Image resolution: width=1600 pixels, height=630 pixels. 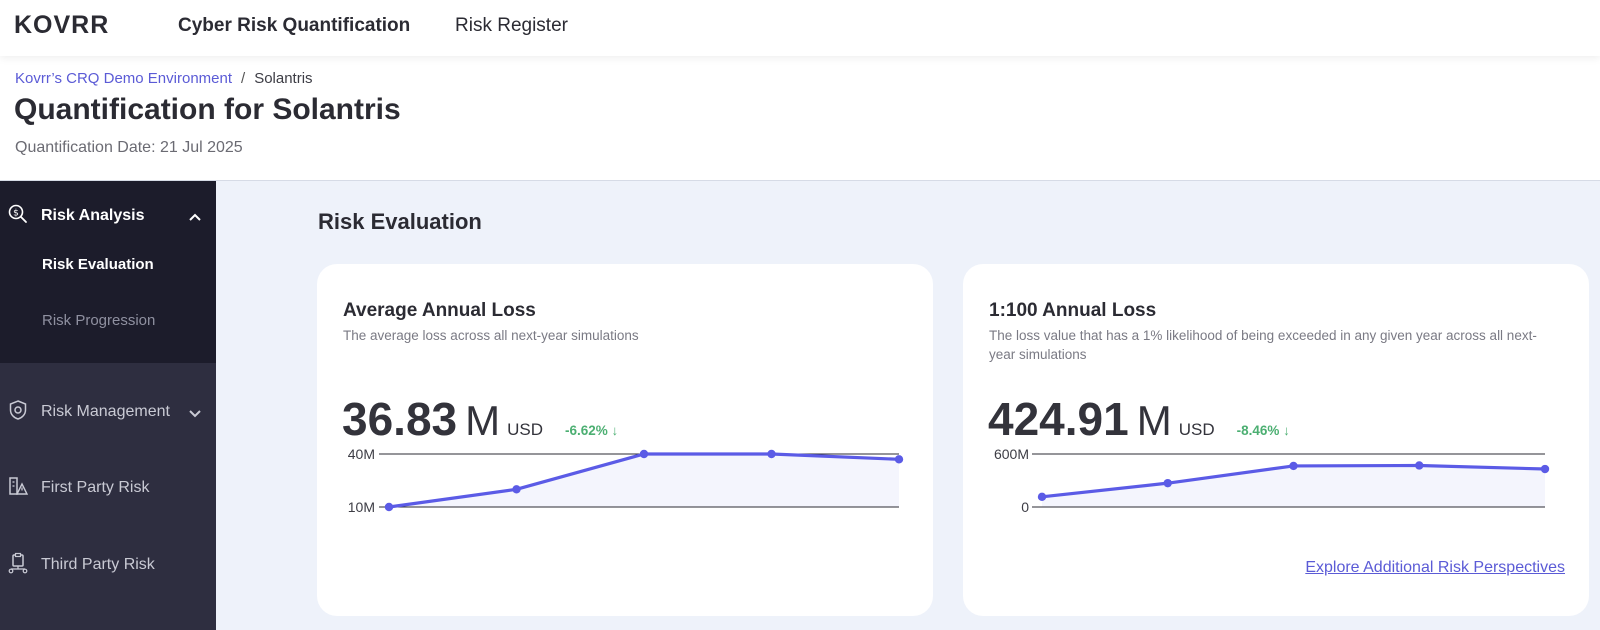 I want to click on card-title: Average Annual Loss, so click(x=439, y=310).